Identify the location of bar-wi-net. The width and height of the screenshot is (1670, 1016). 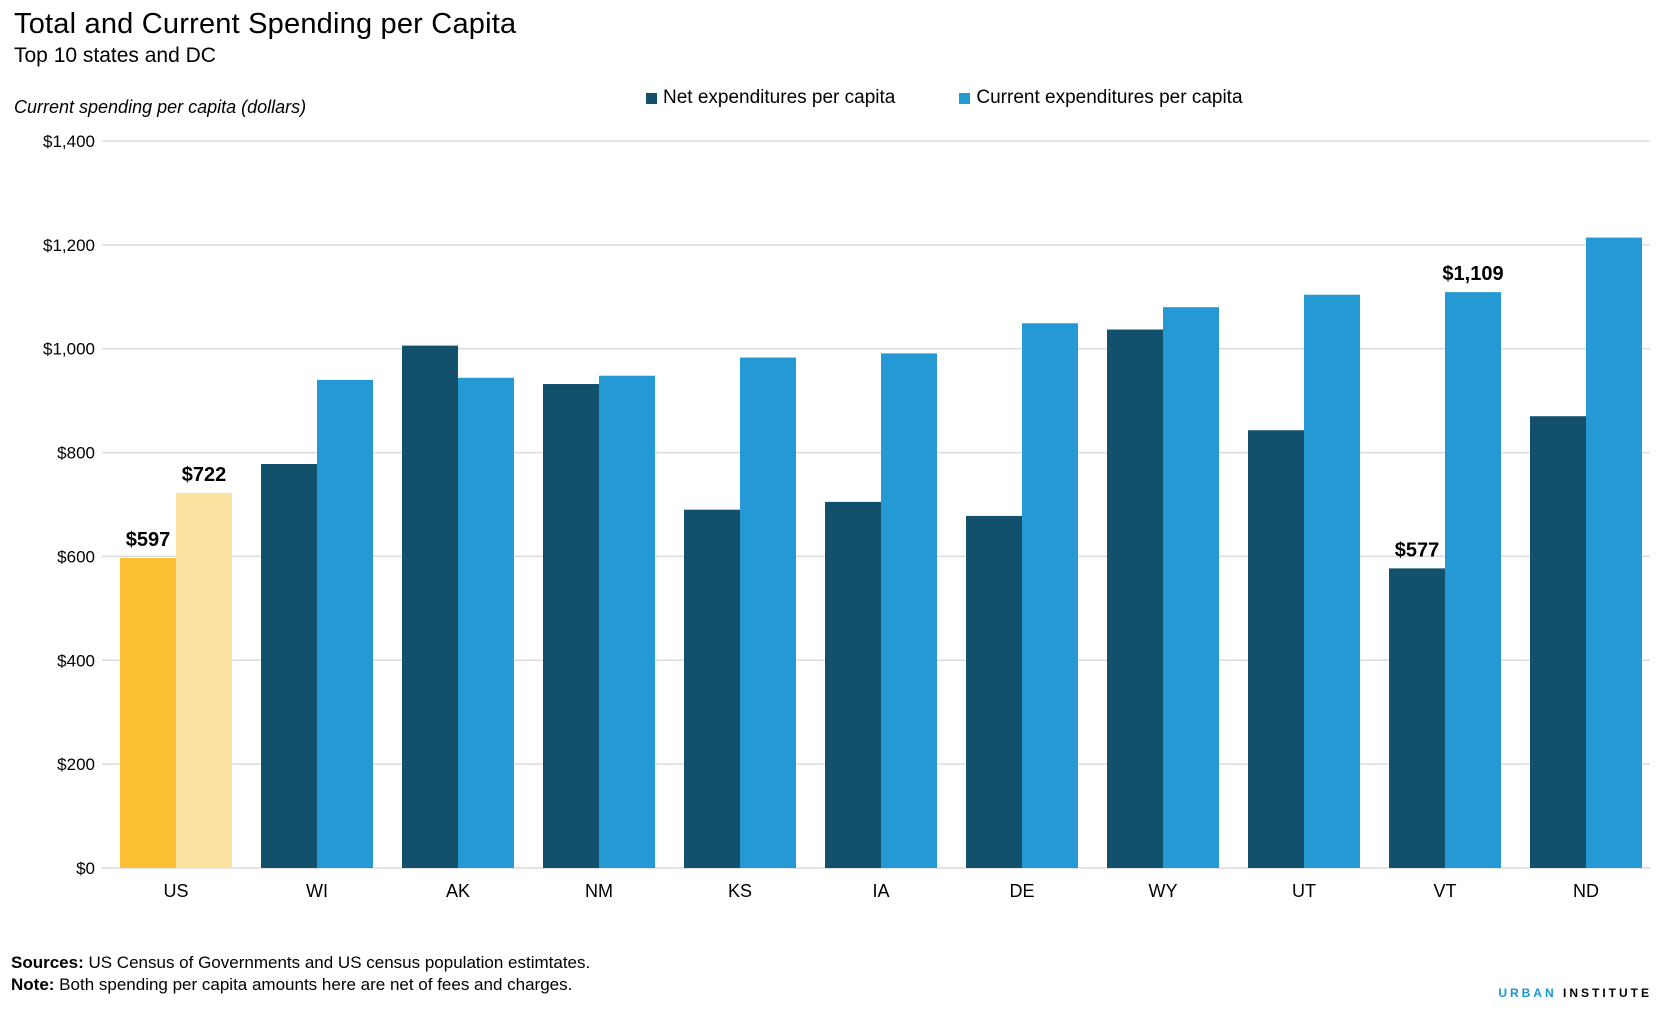
(289, 665).